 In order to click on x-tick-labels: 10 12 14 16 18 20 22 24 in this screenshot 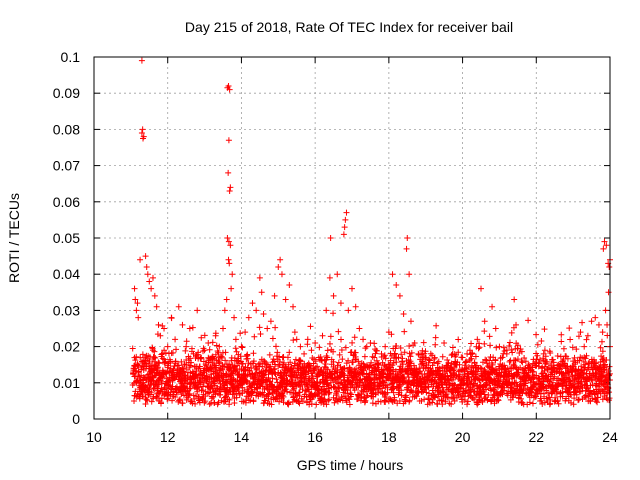, I will do `click(352, 437)`.